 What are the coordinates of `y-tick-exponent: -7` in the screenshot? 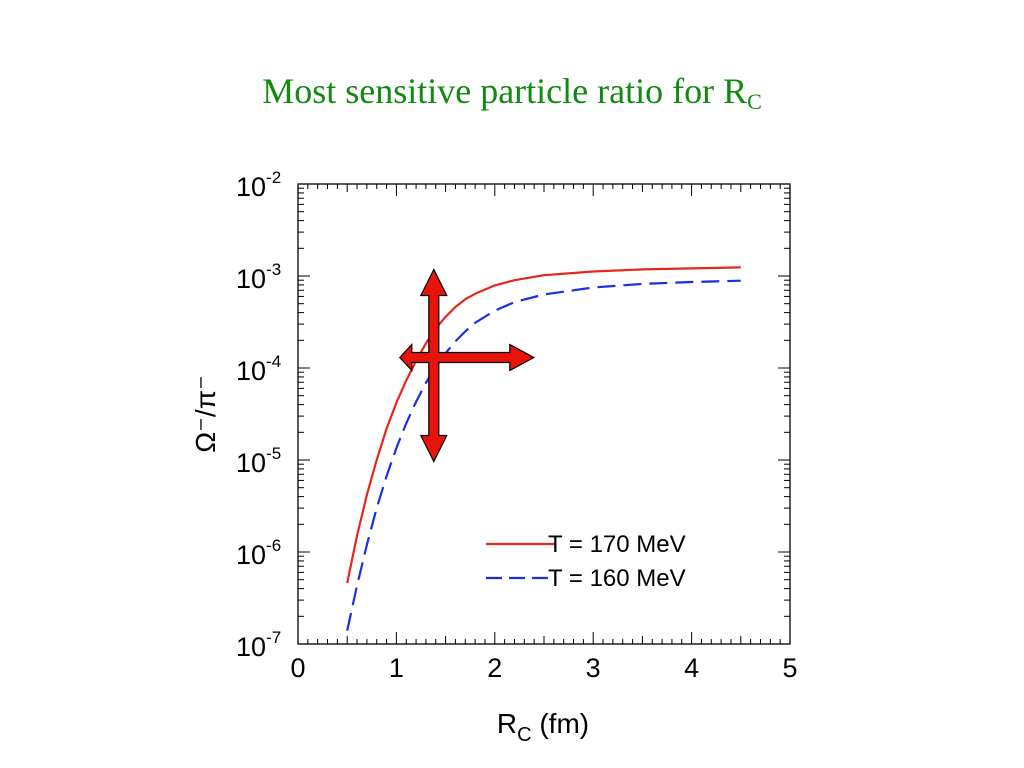 It's located at (273, 637).